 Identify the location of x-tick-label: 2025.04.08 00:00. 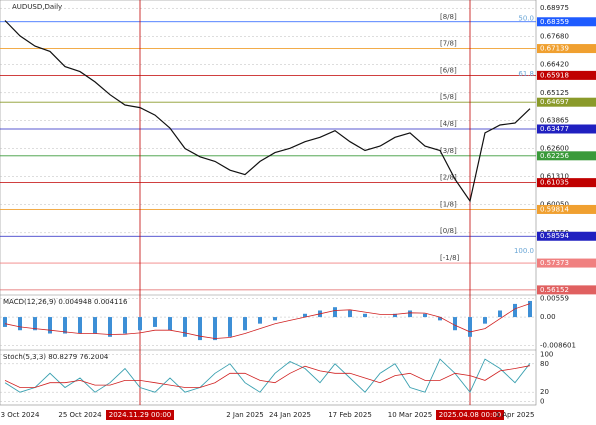
(470, 415).